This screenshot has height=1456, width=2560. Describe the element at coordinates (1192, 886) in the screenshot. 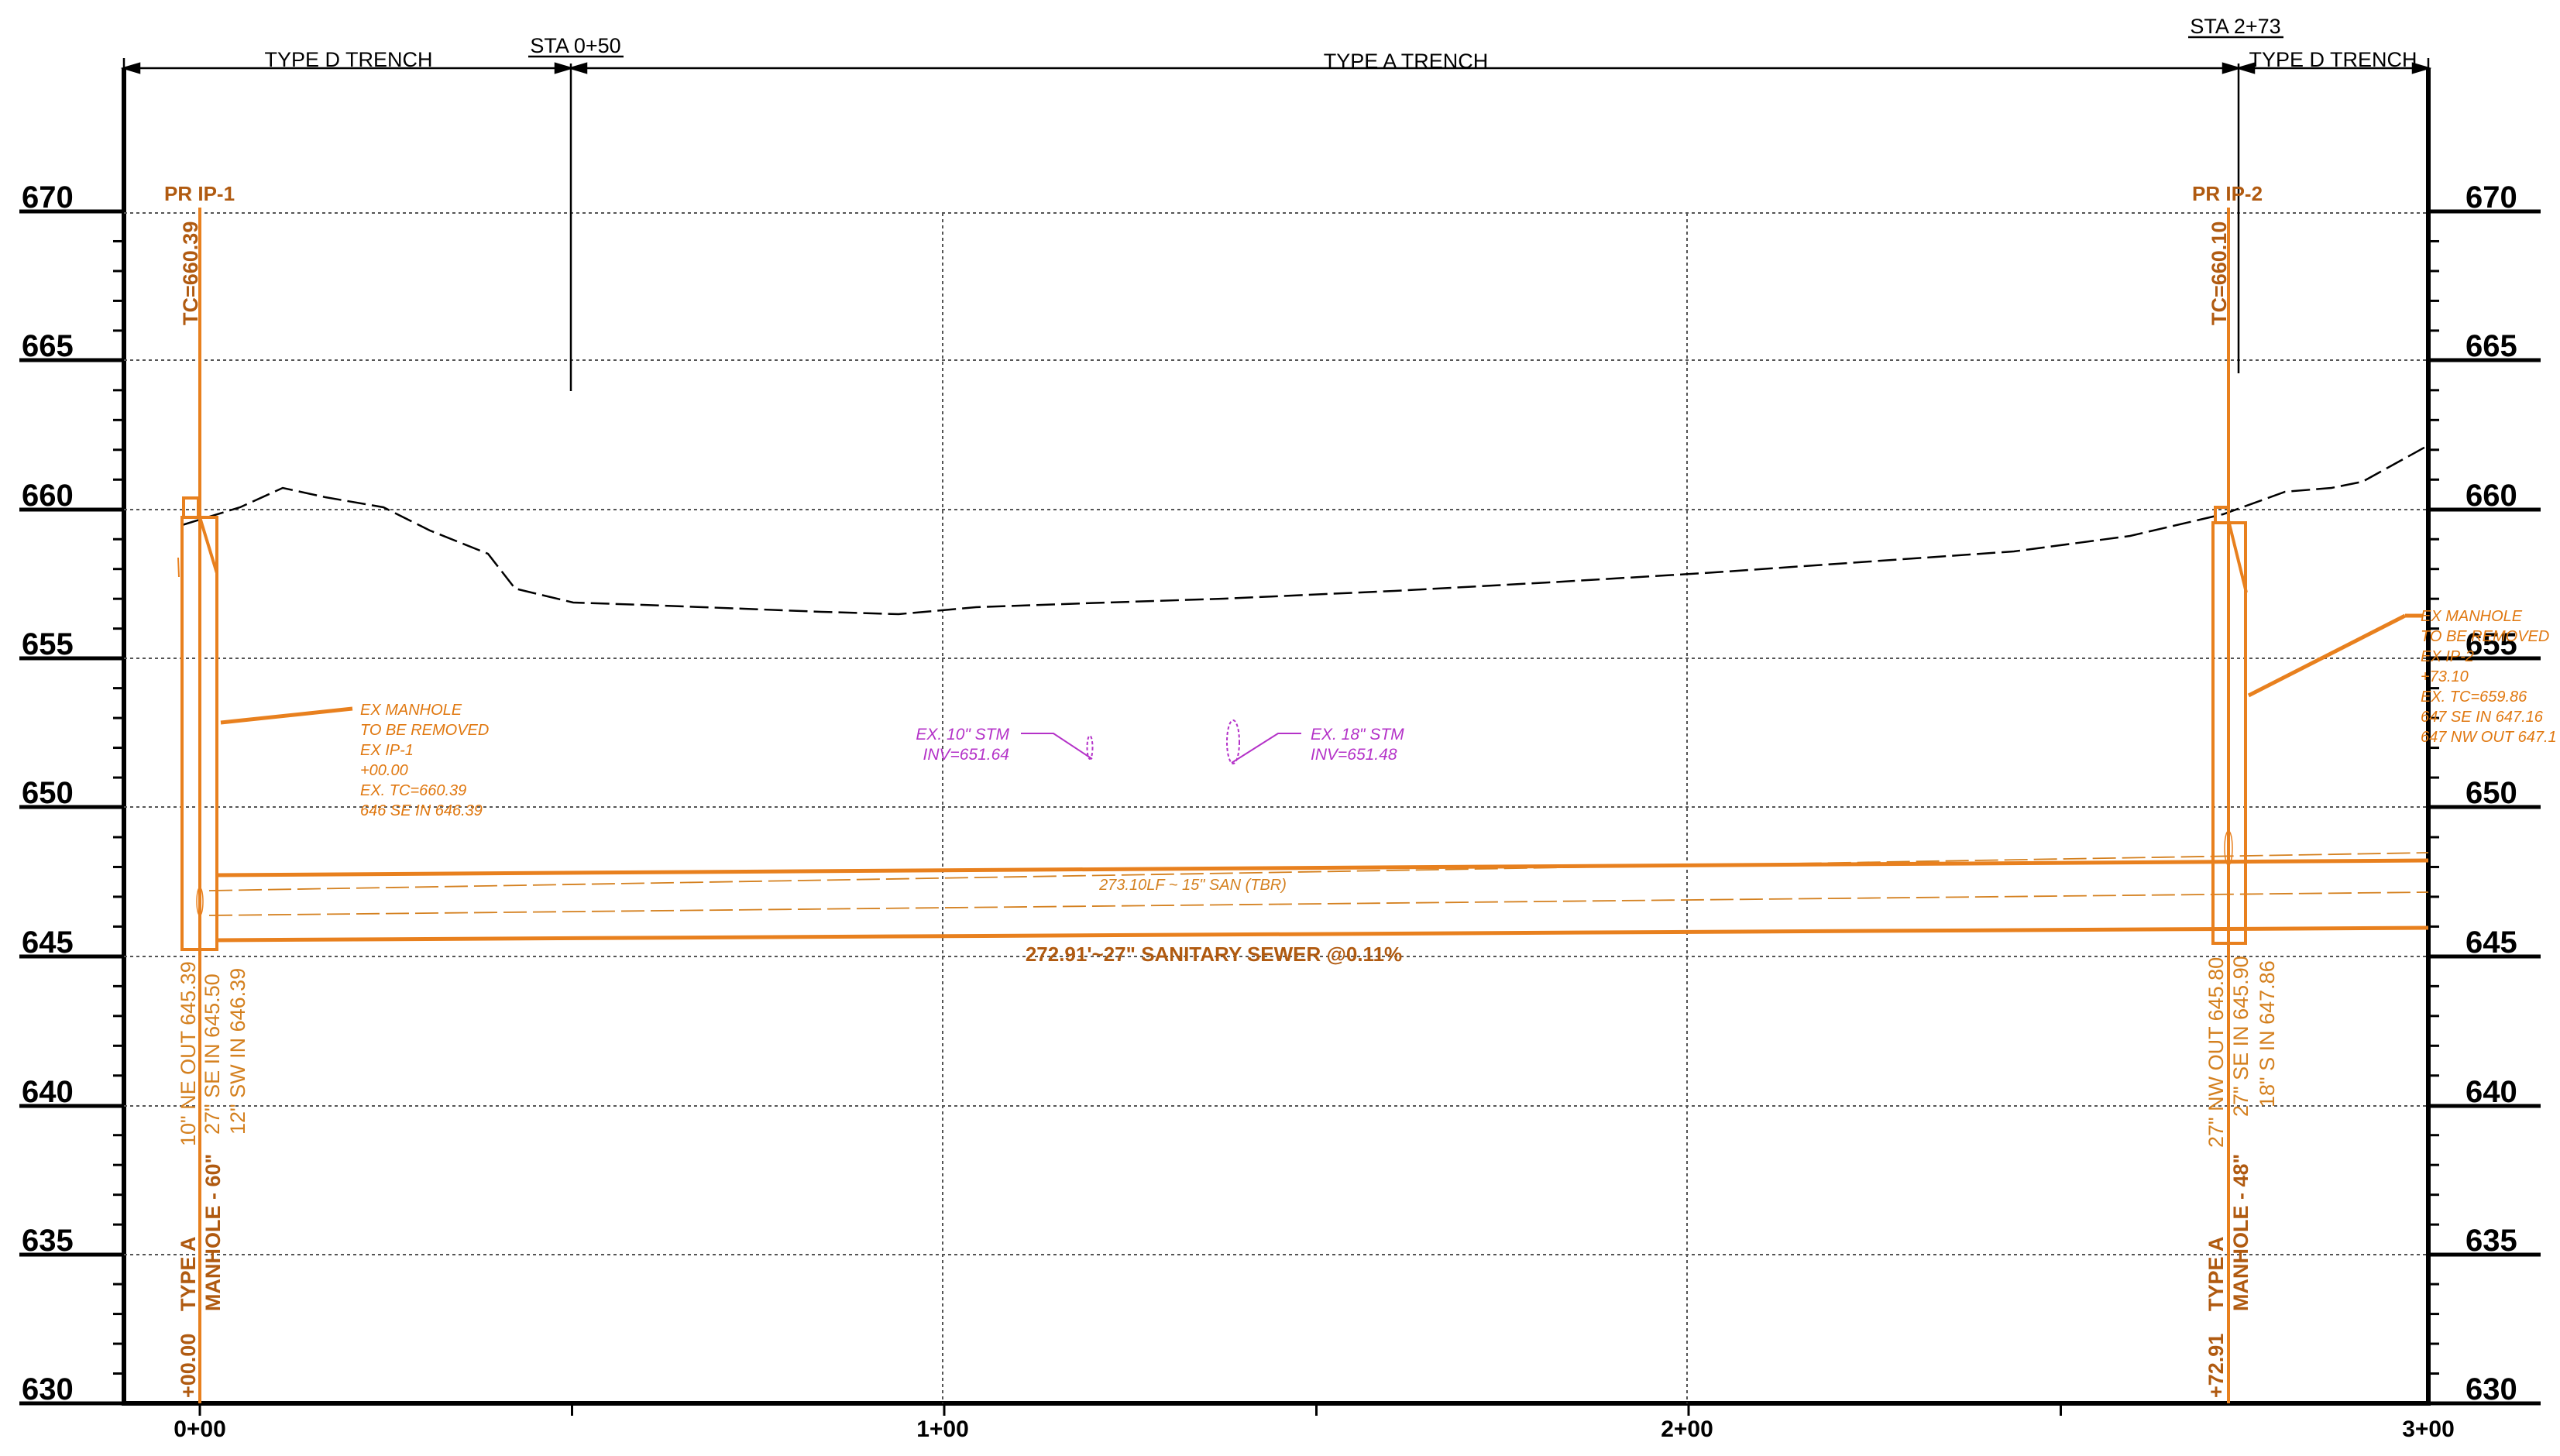

I see `old-pipe-label: 273.10LF ~ 15" SAN (TBR)` at that location.